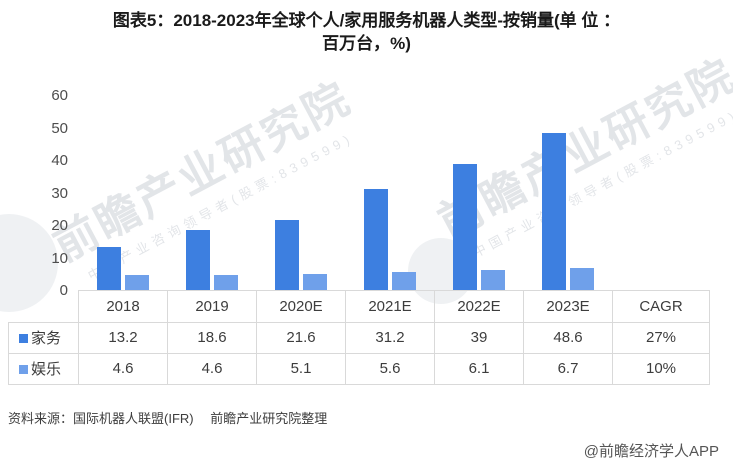 Image resolution: width=733 pixels, height=470 pixels. Describe the element at coordinates (59, 95) in the screenshot. I see `y-tick-label-60: 60` at that location.